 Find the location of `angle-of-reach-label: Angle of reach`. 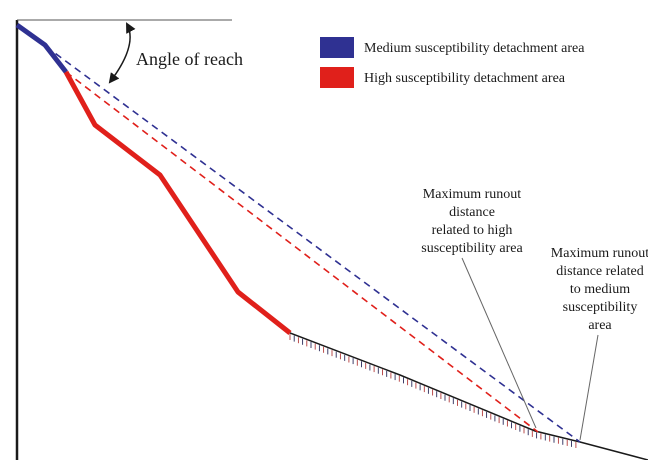

angle-of-reach-label: Angle of reach is located at coordinates (189, 59).